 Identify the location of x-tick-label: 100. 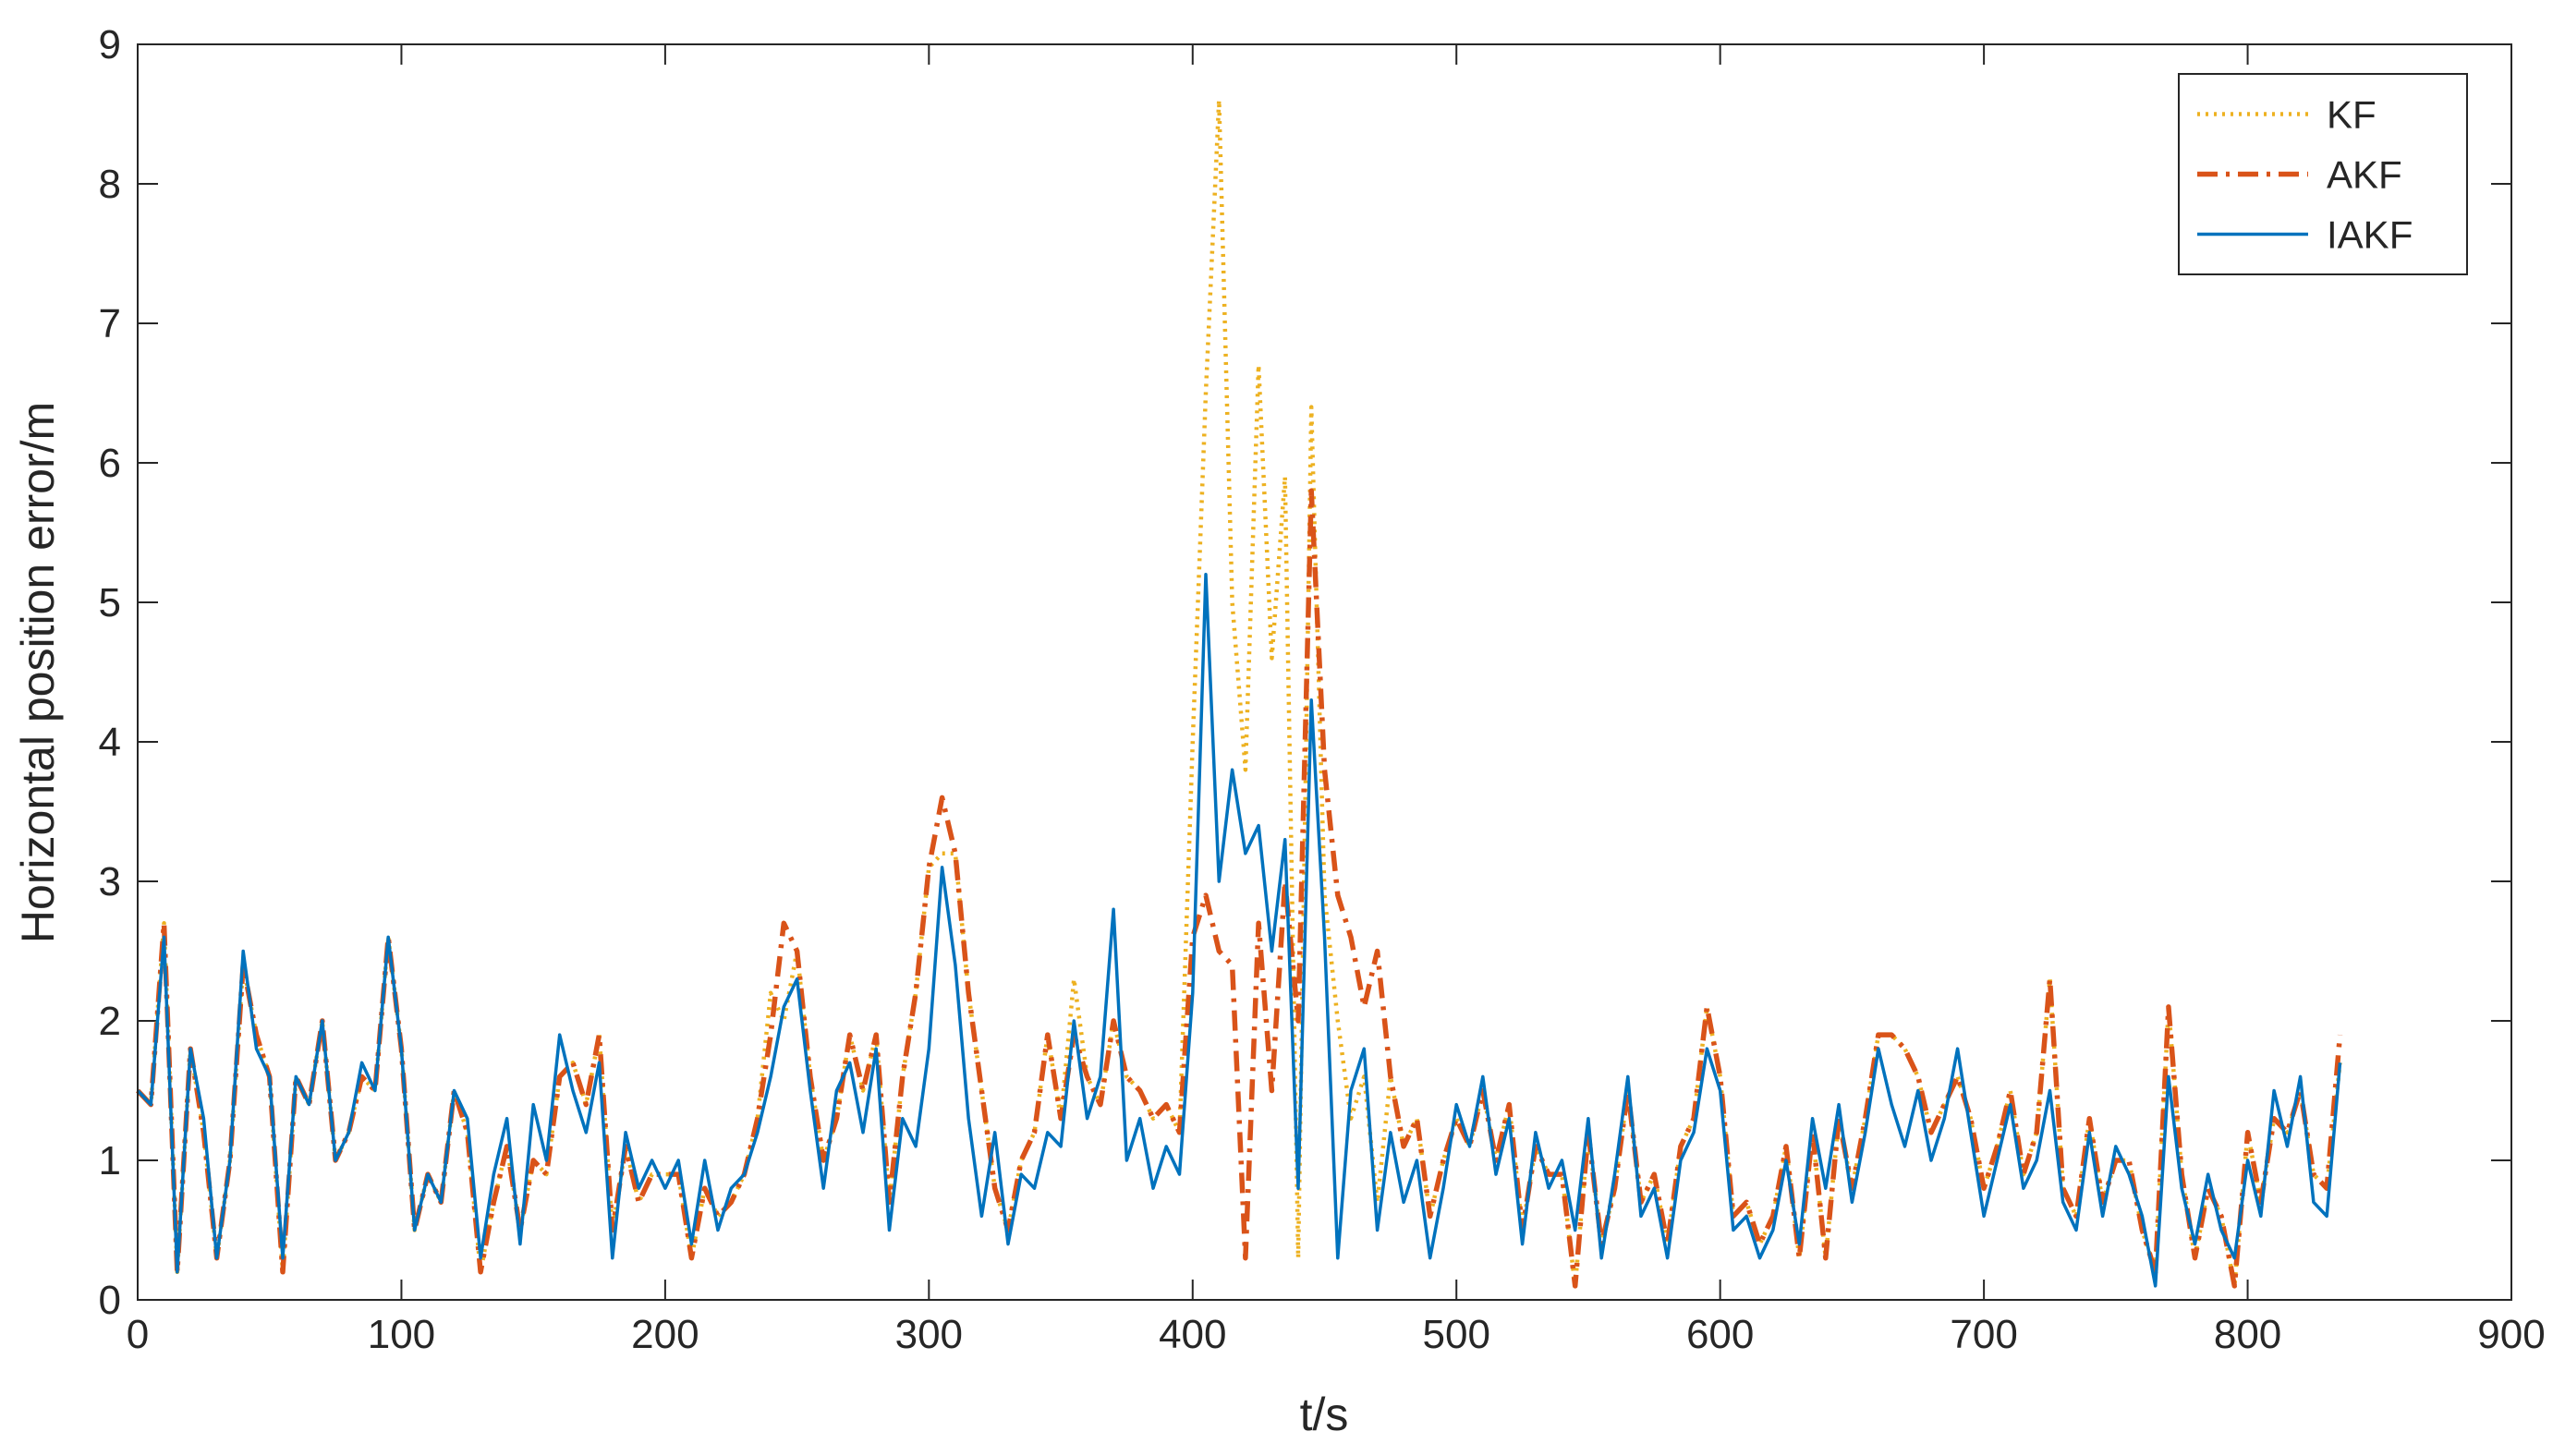
(401, 1334).